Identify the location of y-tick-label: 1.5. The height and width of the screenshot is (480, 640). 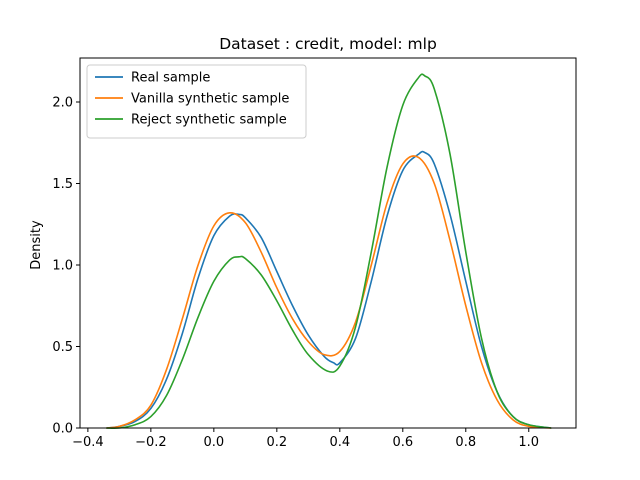
(62, 184).